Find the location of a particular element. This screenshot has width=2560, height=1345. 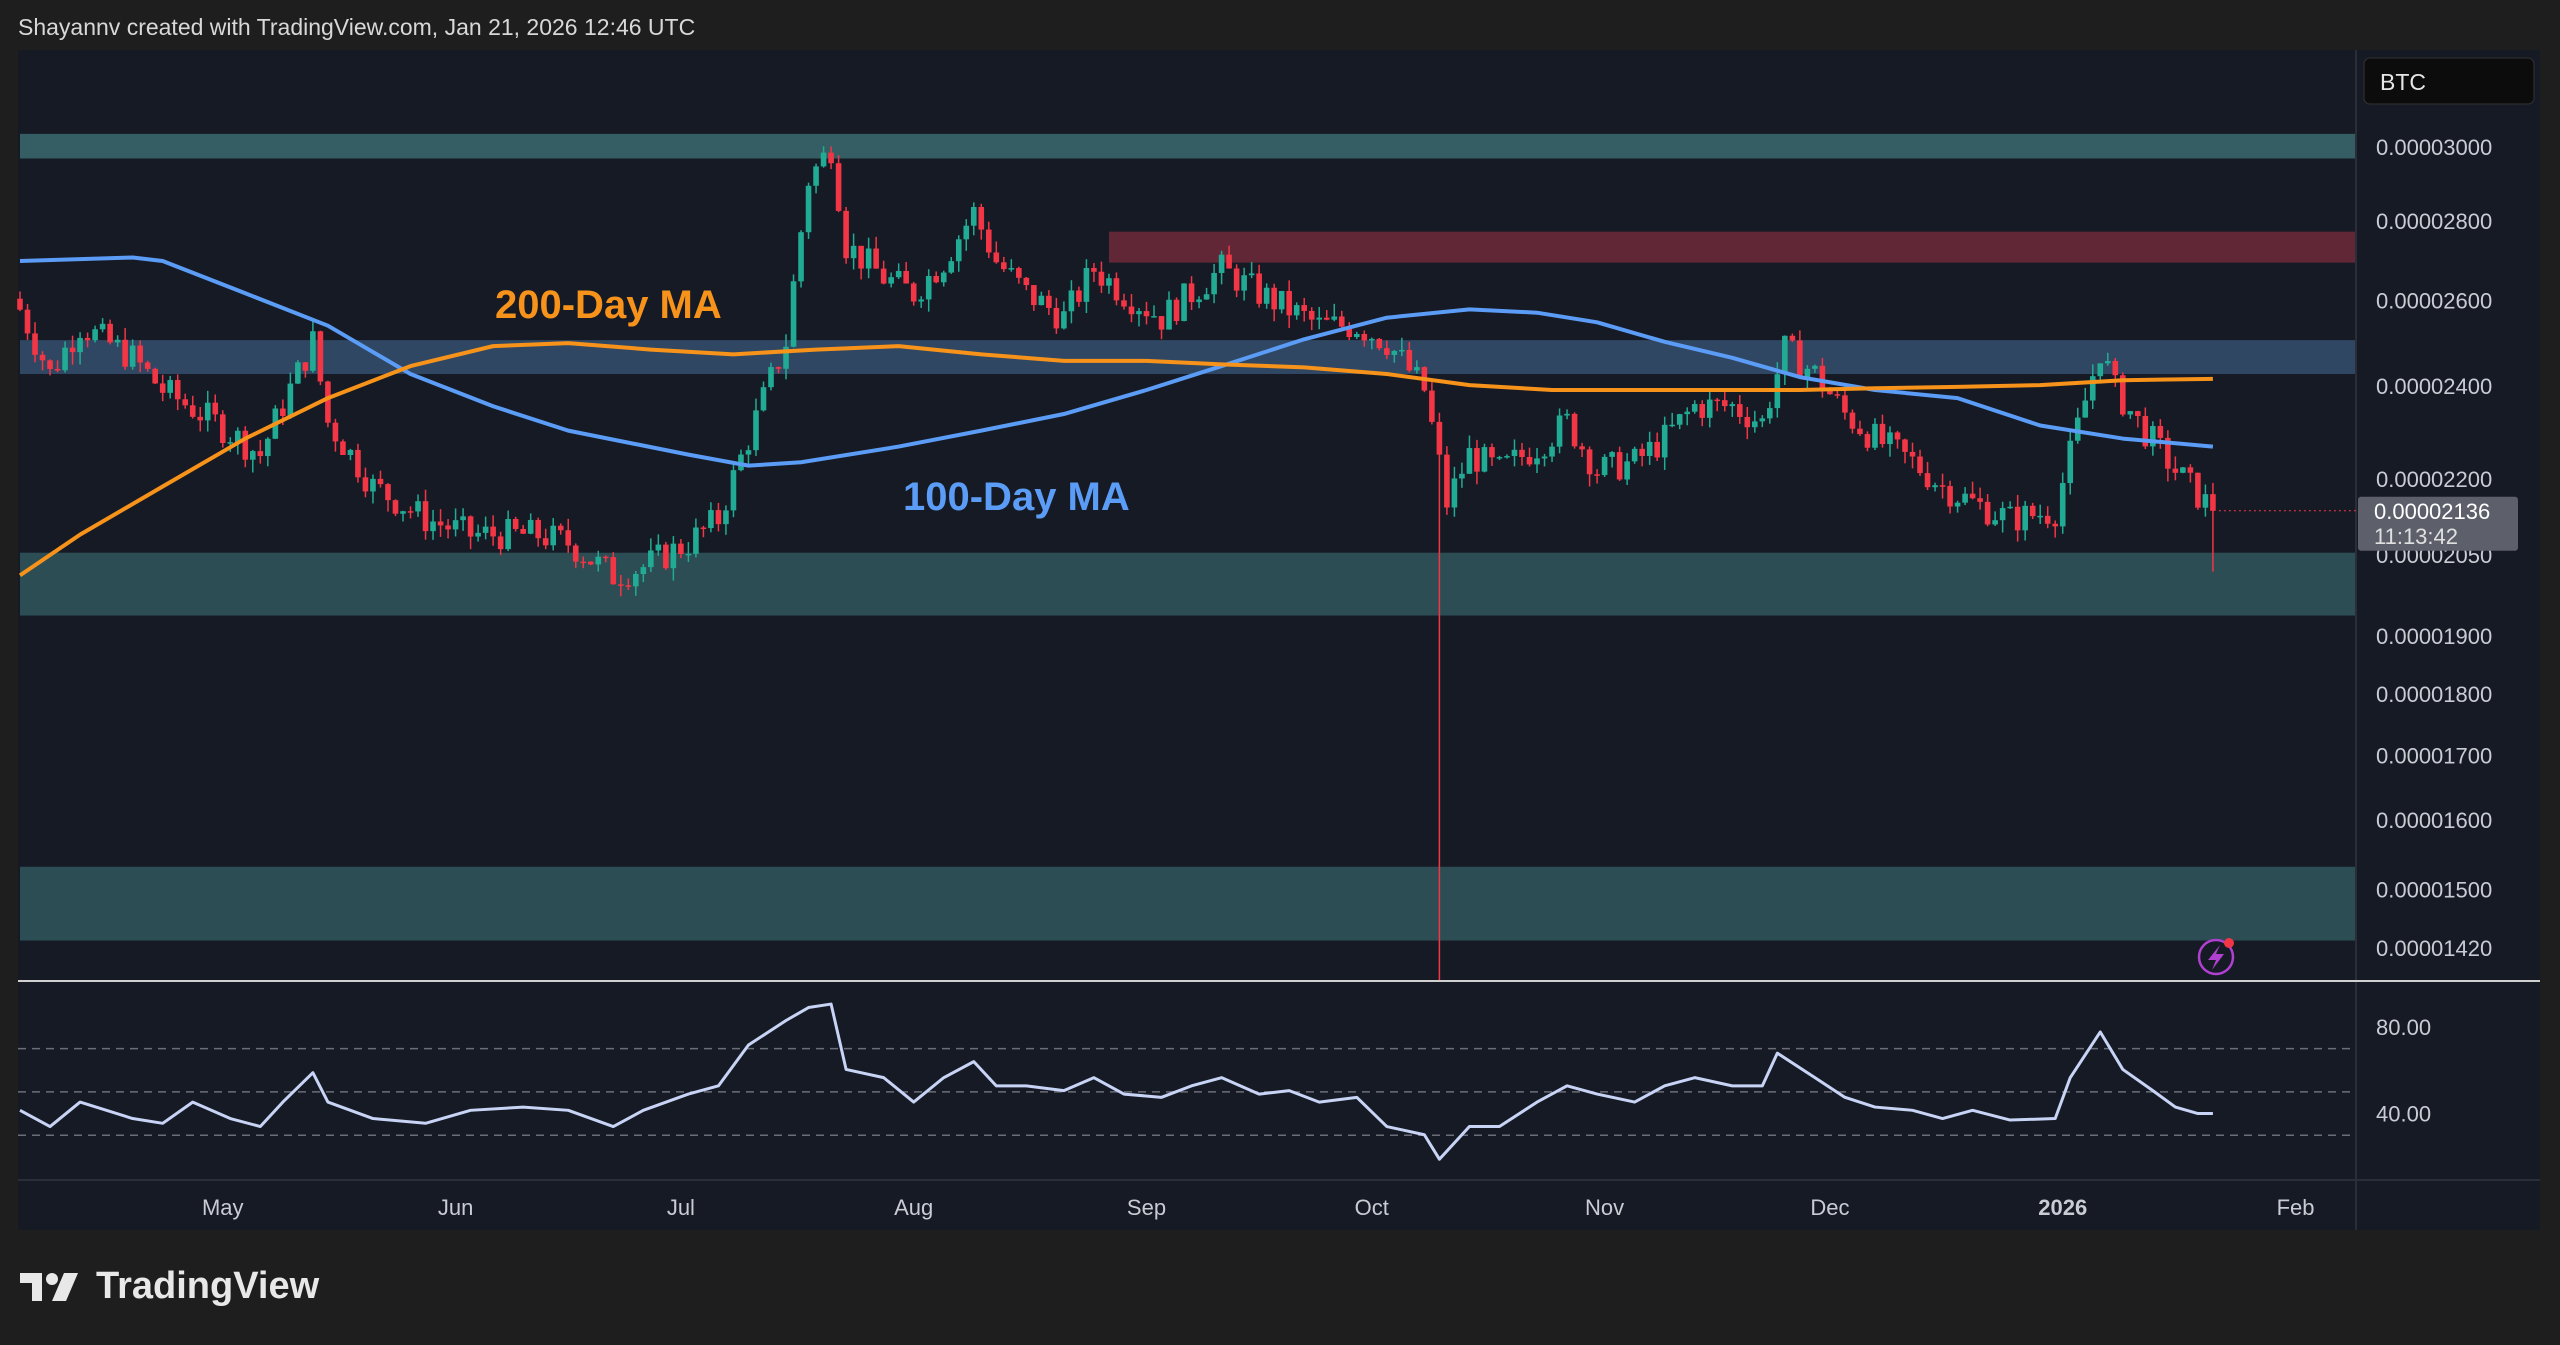

last-price-box is located at coordinates (2438, 523).